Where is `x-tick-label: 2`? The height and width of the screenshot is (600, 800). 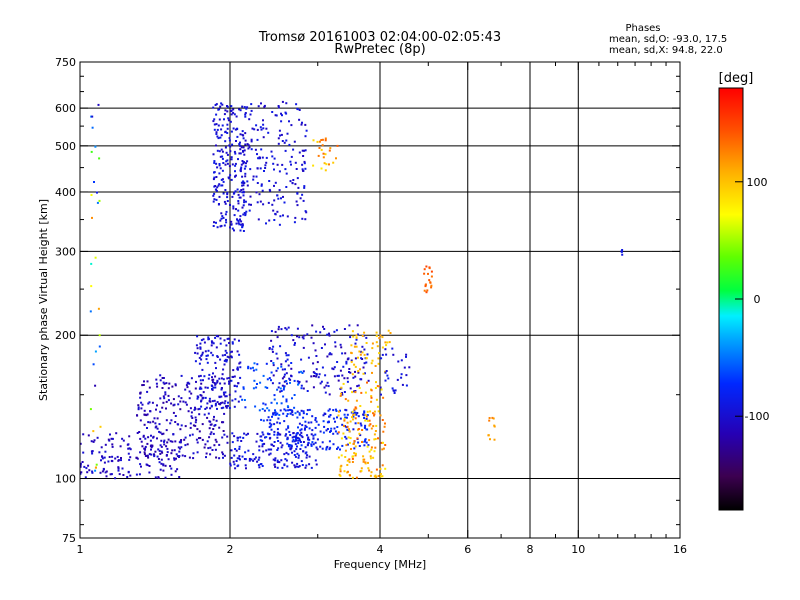 x-tick-label: 2 is located at coordinates (230, 549).